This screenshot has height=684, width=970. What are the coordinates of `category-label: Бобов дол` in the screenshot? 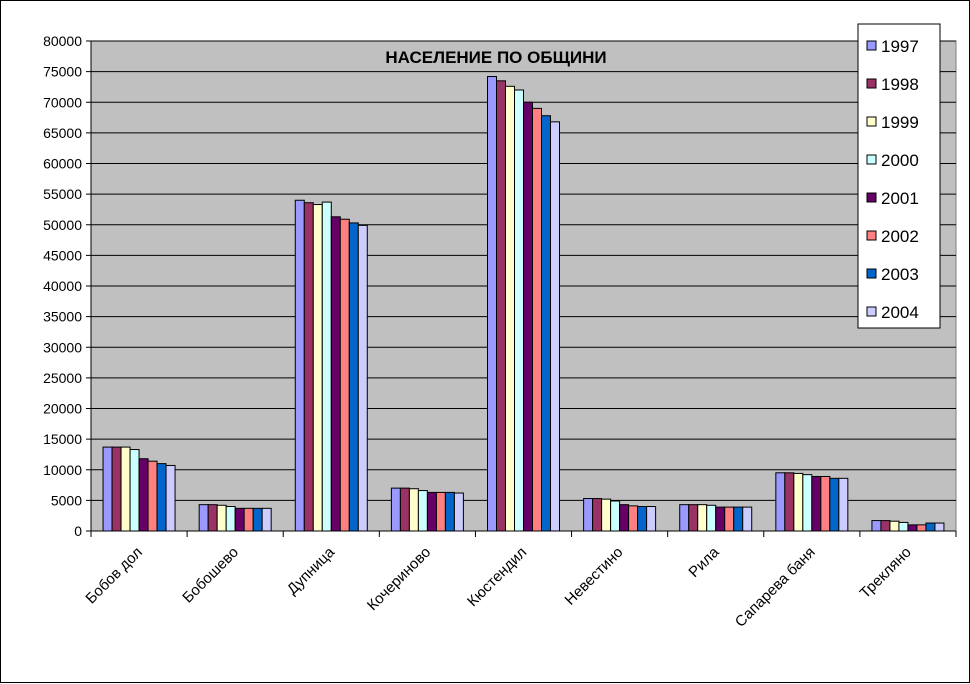 It's located at (113, 575).